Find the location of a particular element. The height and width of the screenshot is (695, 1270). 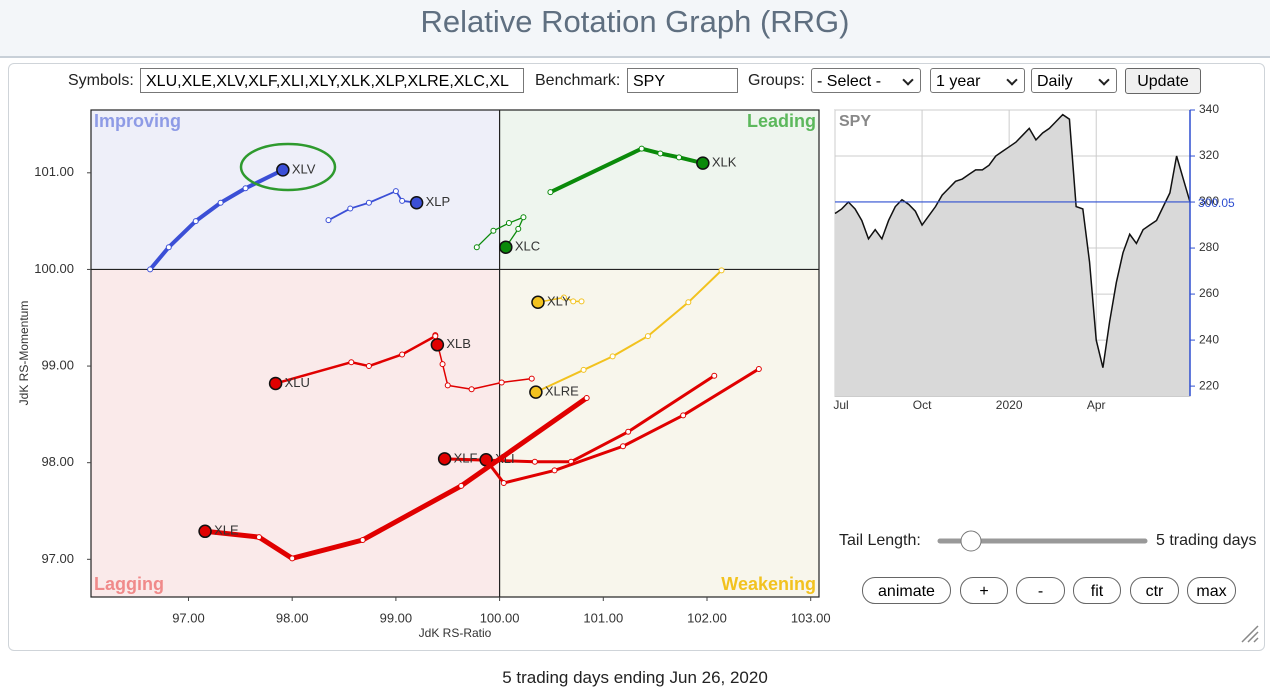

y-tick-label: 340 is located at coordinates (1209, 109).